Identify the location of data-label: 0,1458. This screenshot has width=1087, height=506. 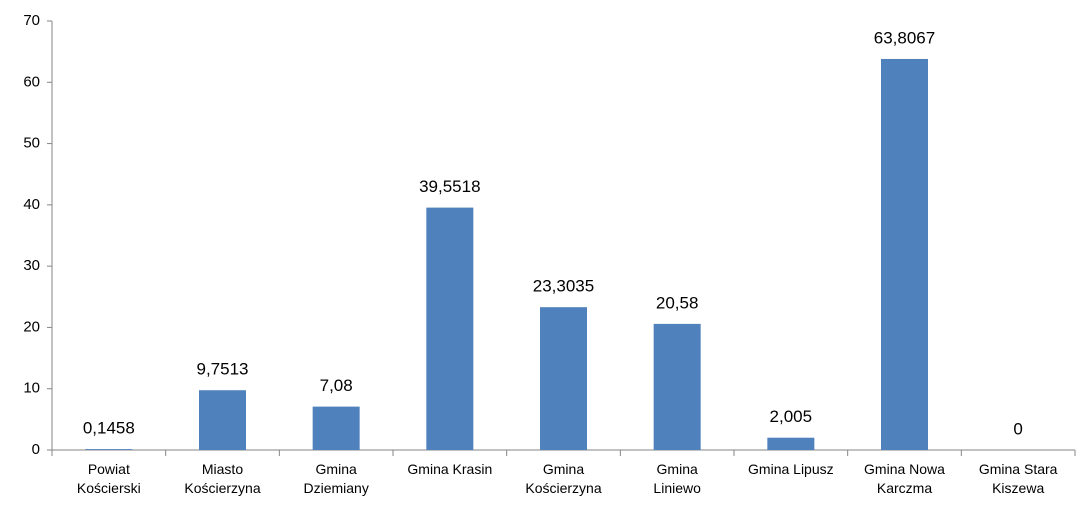
(109, 428).